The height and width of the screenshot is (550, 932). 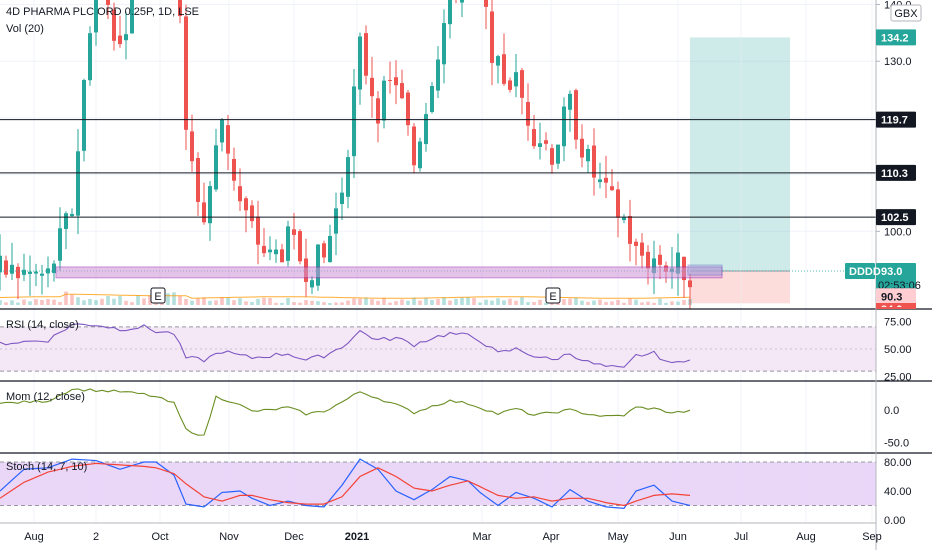 I want to click on time-axis-label: Aug, so click(x=806, y=537).